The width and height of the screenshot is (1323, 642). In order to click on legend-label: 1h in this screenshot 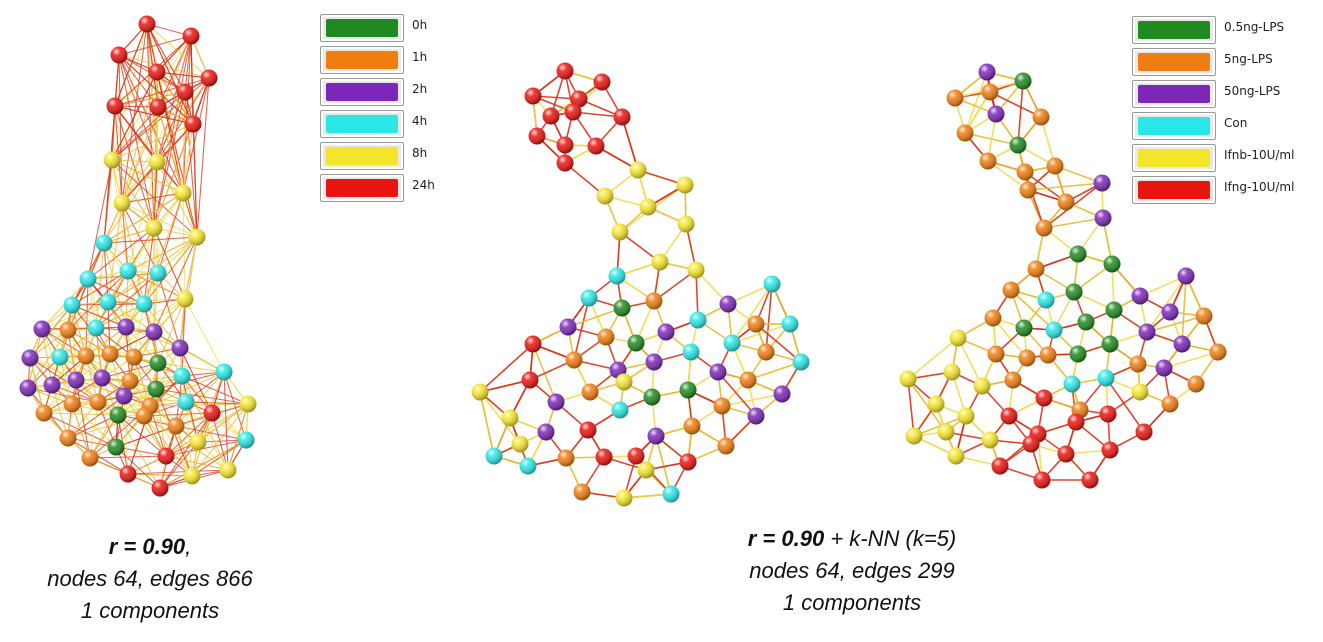, I will do `click(420, 57)`.